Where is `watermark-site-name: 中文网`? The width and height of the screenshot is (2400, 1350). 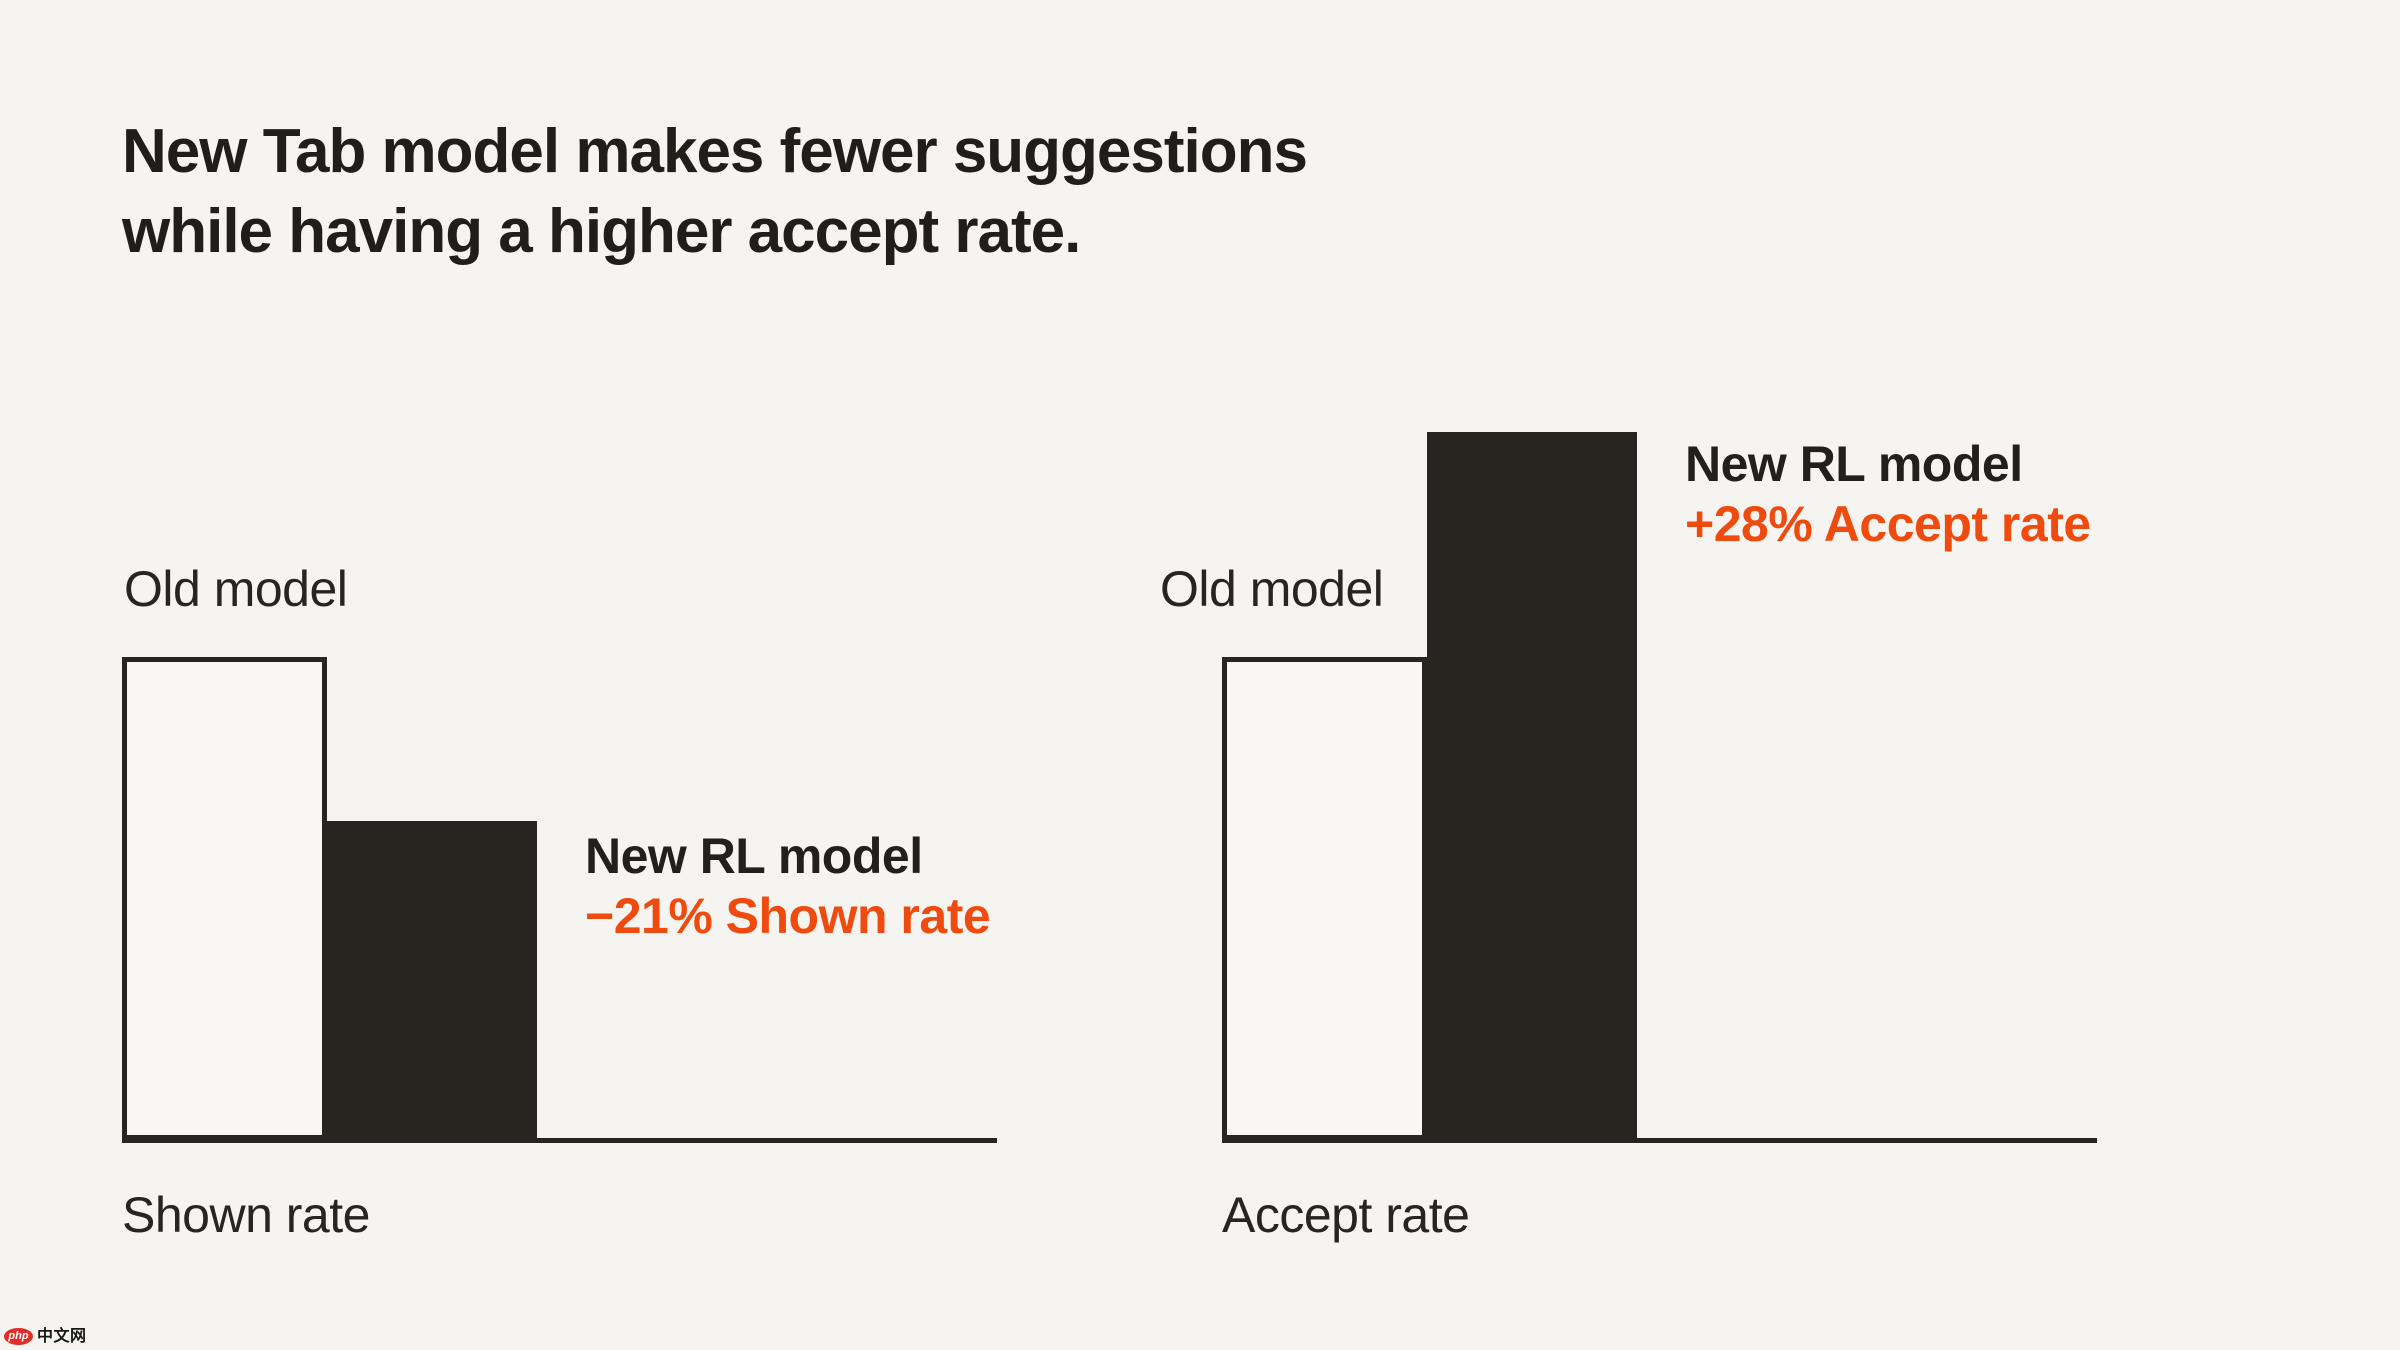 watermark-site-name: 中文网 is located at coordinates (62, 1336).